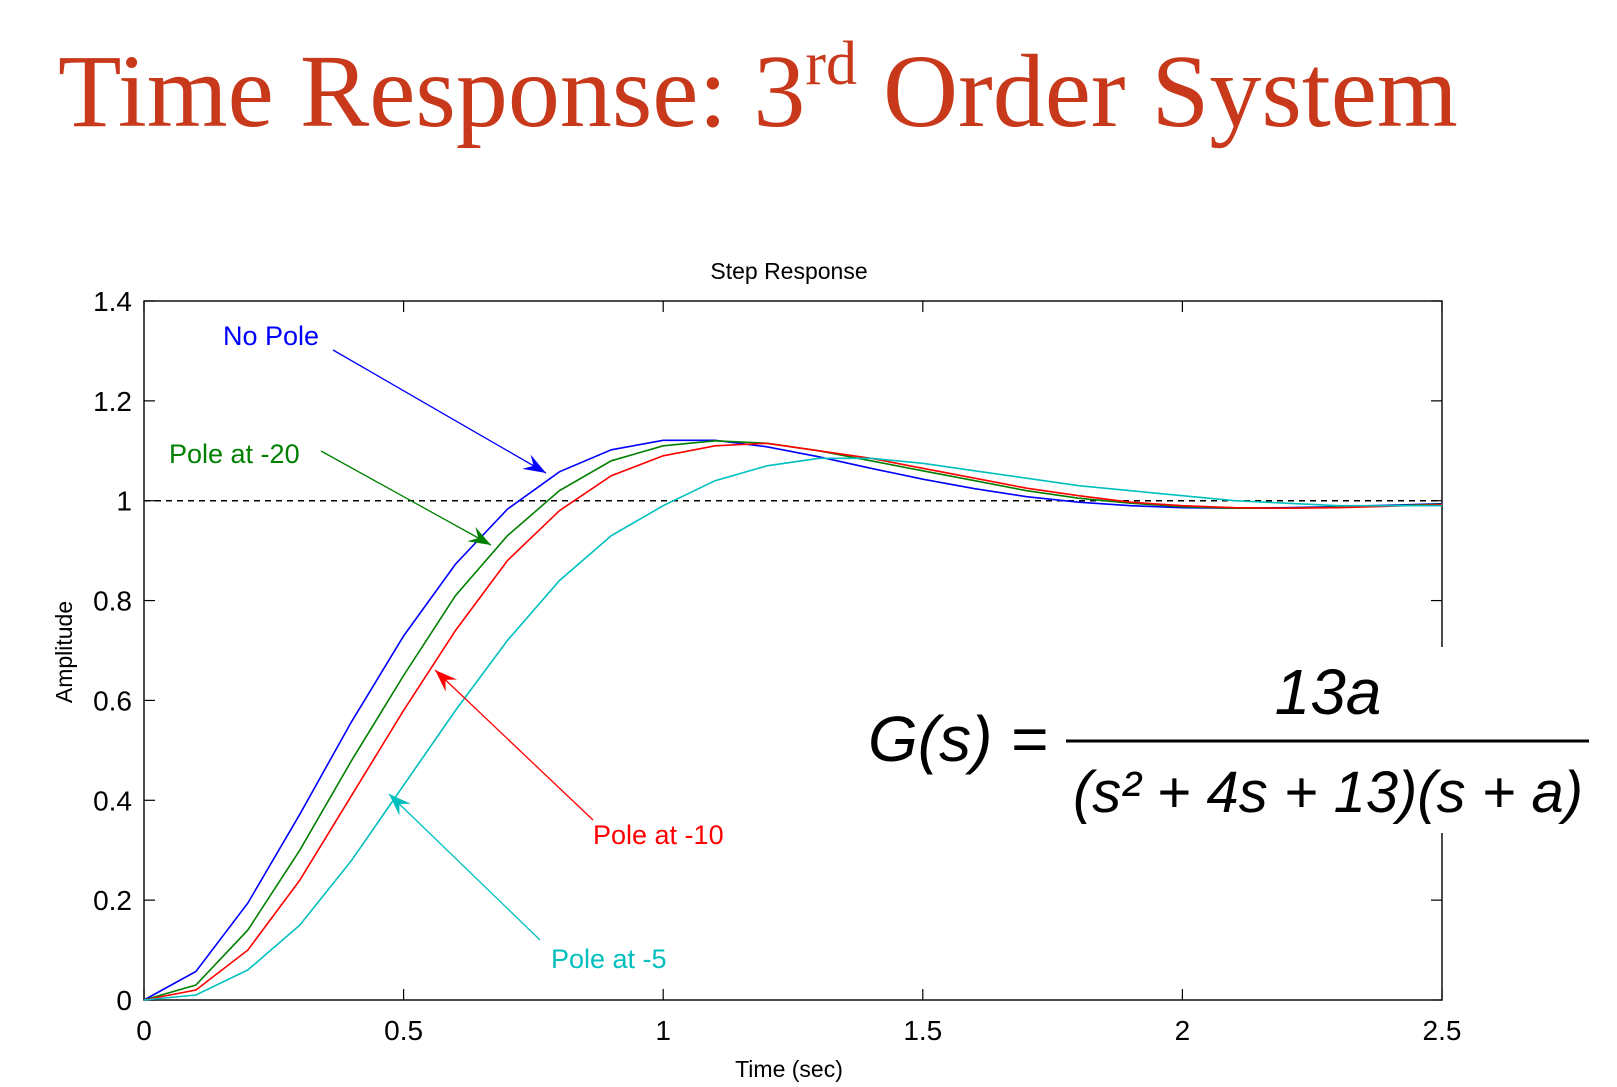 This screenshot has height=1087, width=1617. What do you see at coordinates (958, 739) in the screenshot?
I see `formula-lhs: G(s) =` at bounding box center [958, 739].